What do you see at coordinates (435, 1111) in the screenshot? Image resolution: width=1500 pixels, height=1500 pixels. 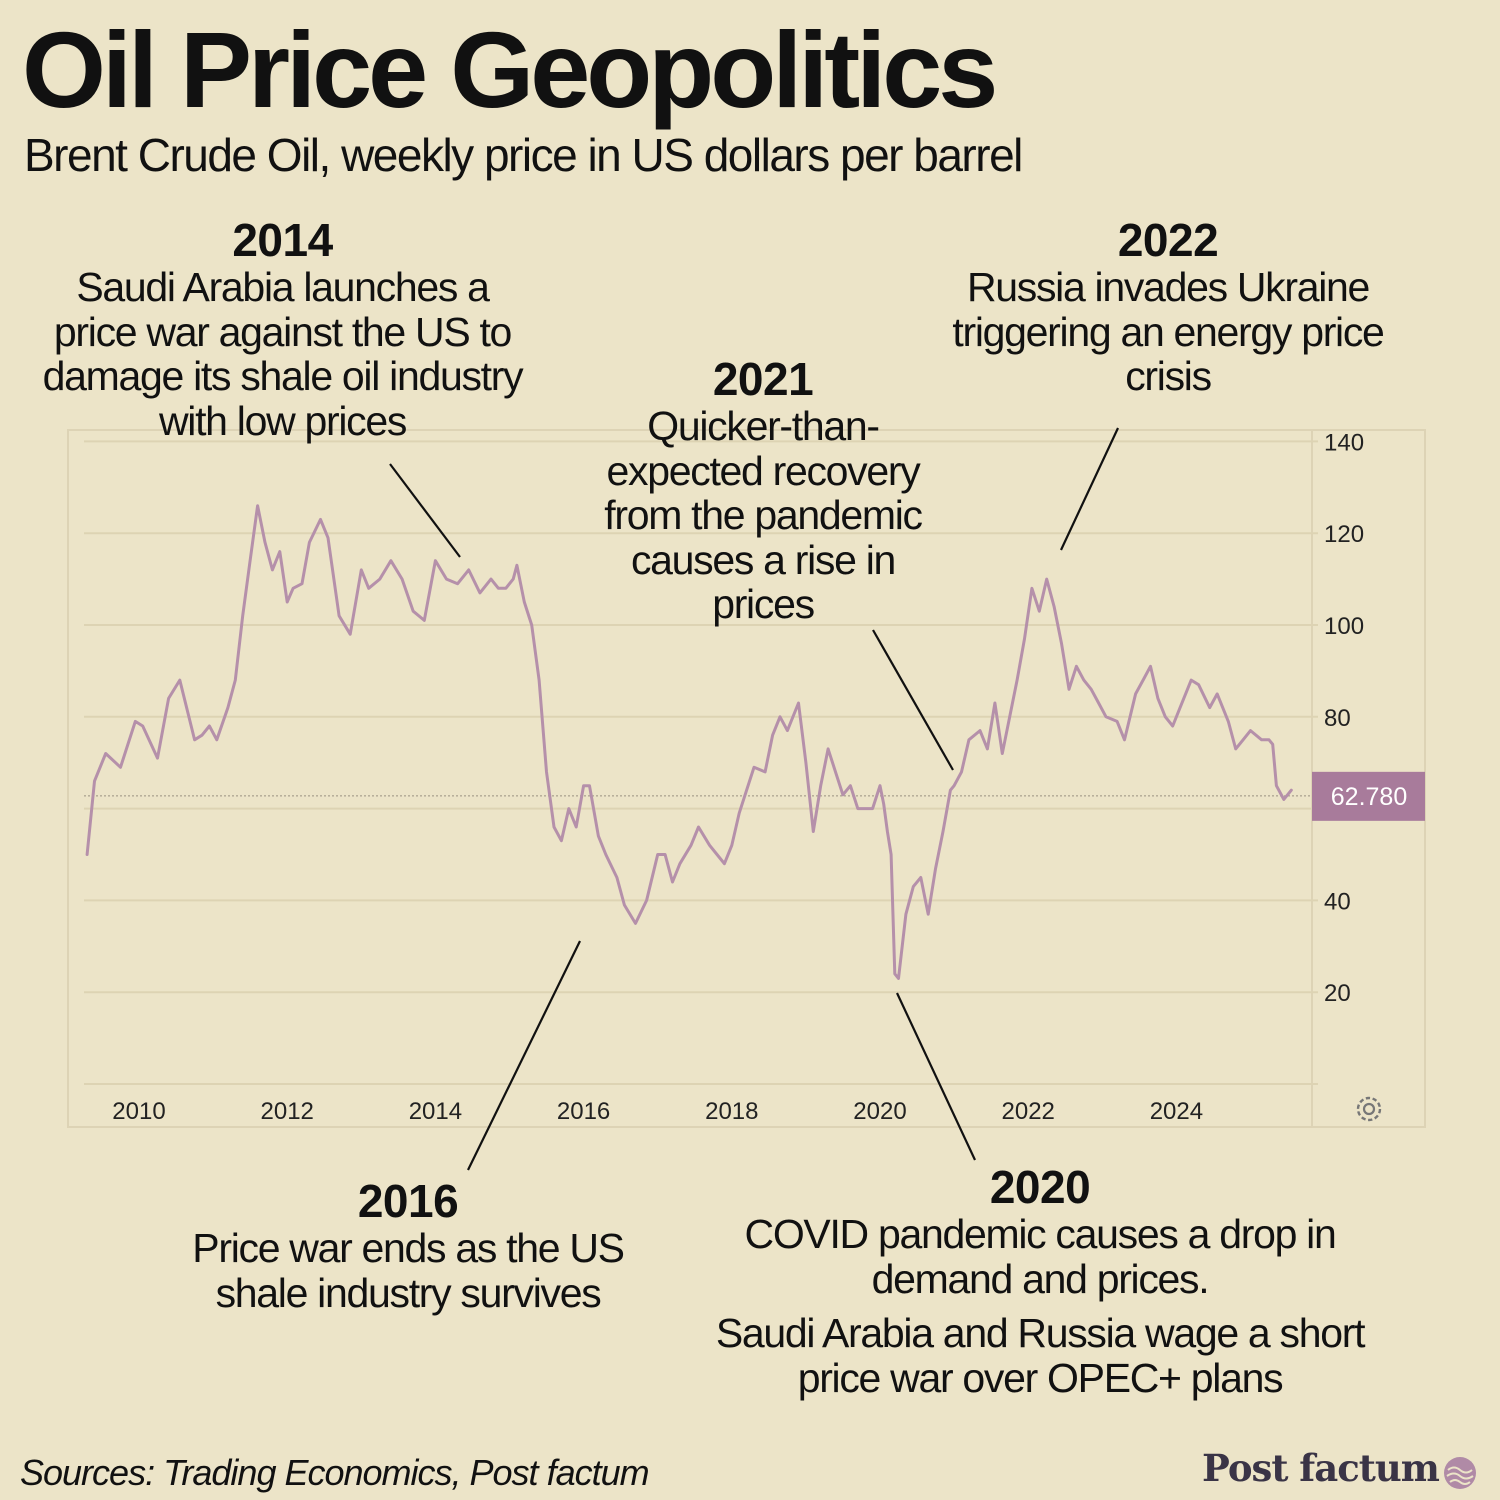 I see `x-tick-label: 2014` at bounding box center [435, 1111].